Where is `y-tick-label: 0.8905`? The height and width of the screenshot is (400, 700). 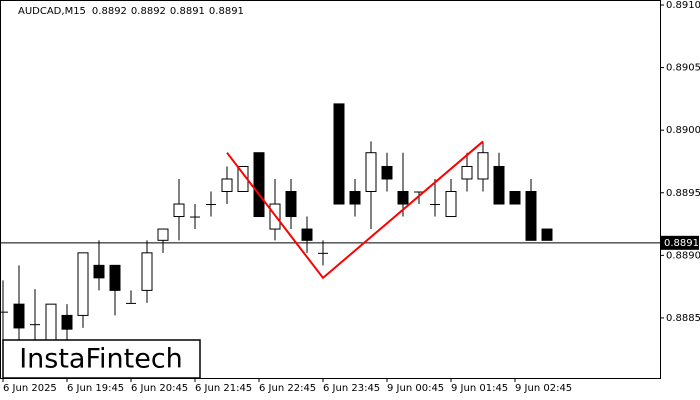
y-tick-label: 0.8905 is located at coordinates (683, 68).